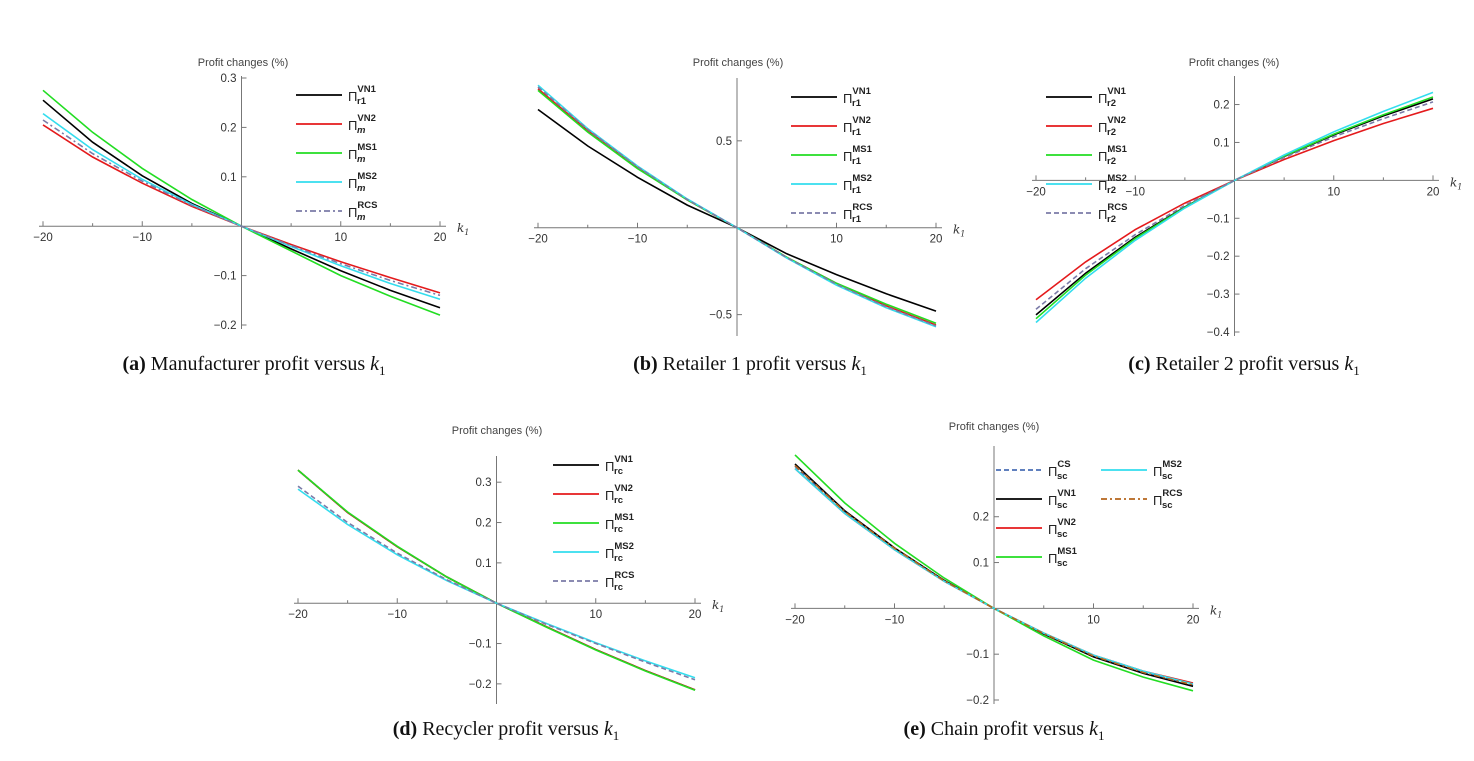  Describe the element at coordinates (1112, 126) in the screenshot. I see `legend-entry: ΠVN2 r2` at that location.